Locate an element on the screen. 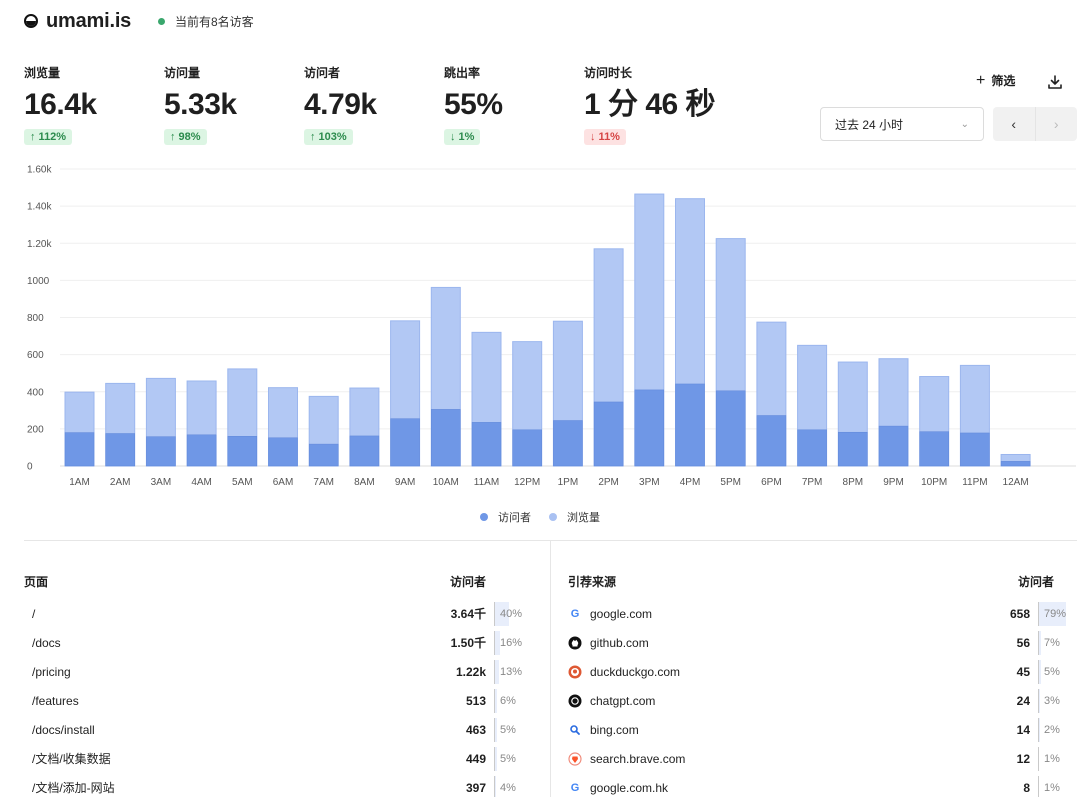  row-label-text: /文档/添加-网站 is located at coordinates (73, 788).